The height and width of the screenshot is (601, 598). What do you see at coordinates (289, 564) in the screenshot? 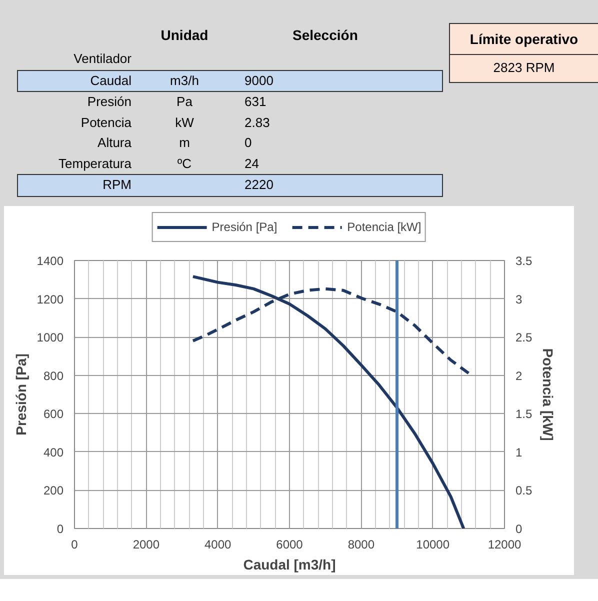
I see `x-axis-title: Caudal [m3/h]` at bounding box center [289, 564].